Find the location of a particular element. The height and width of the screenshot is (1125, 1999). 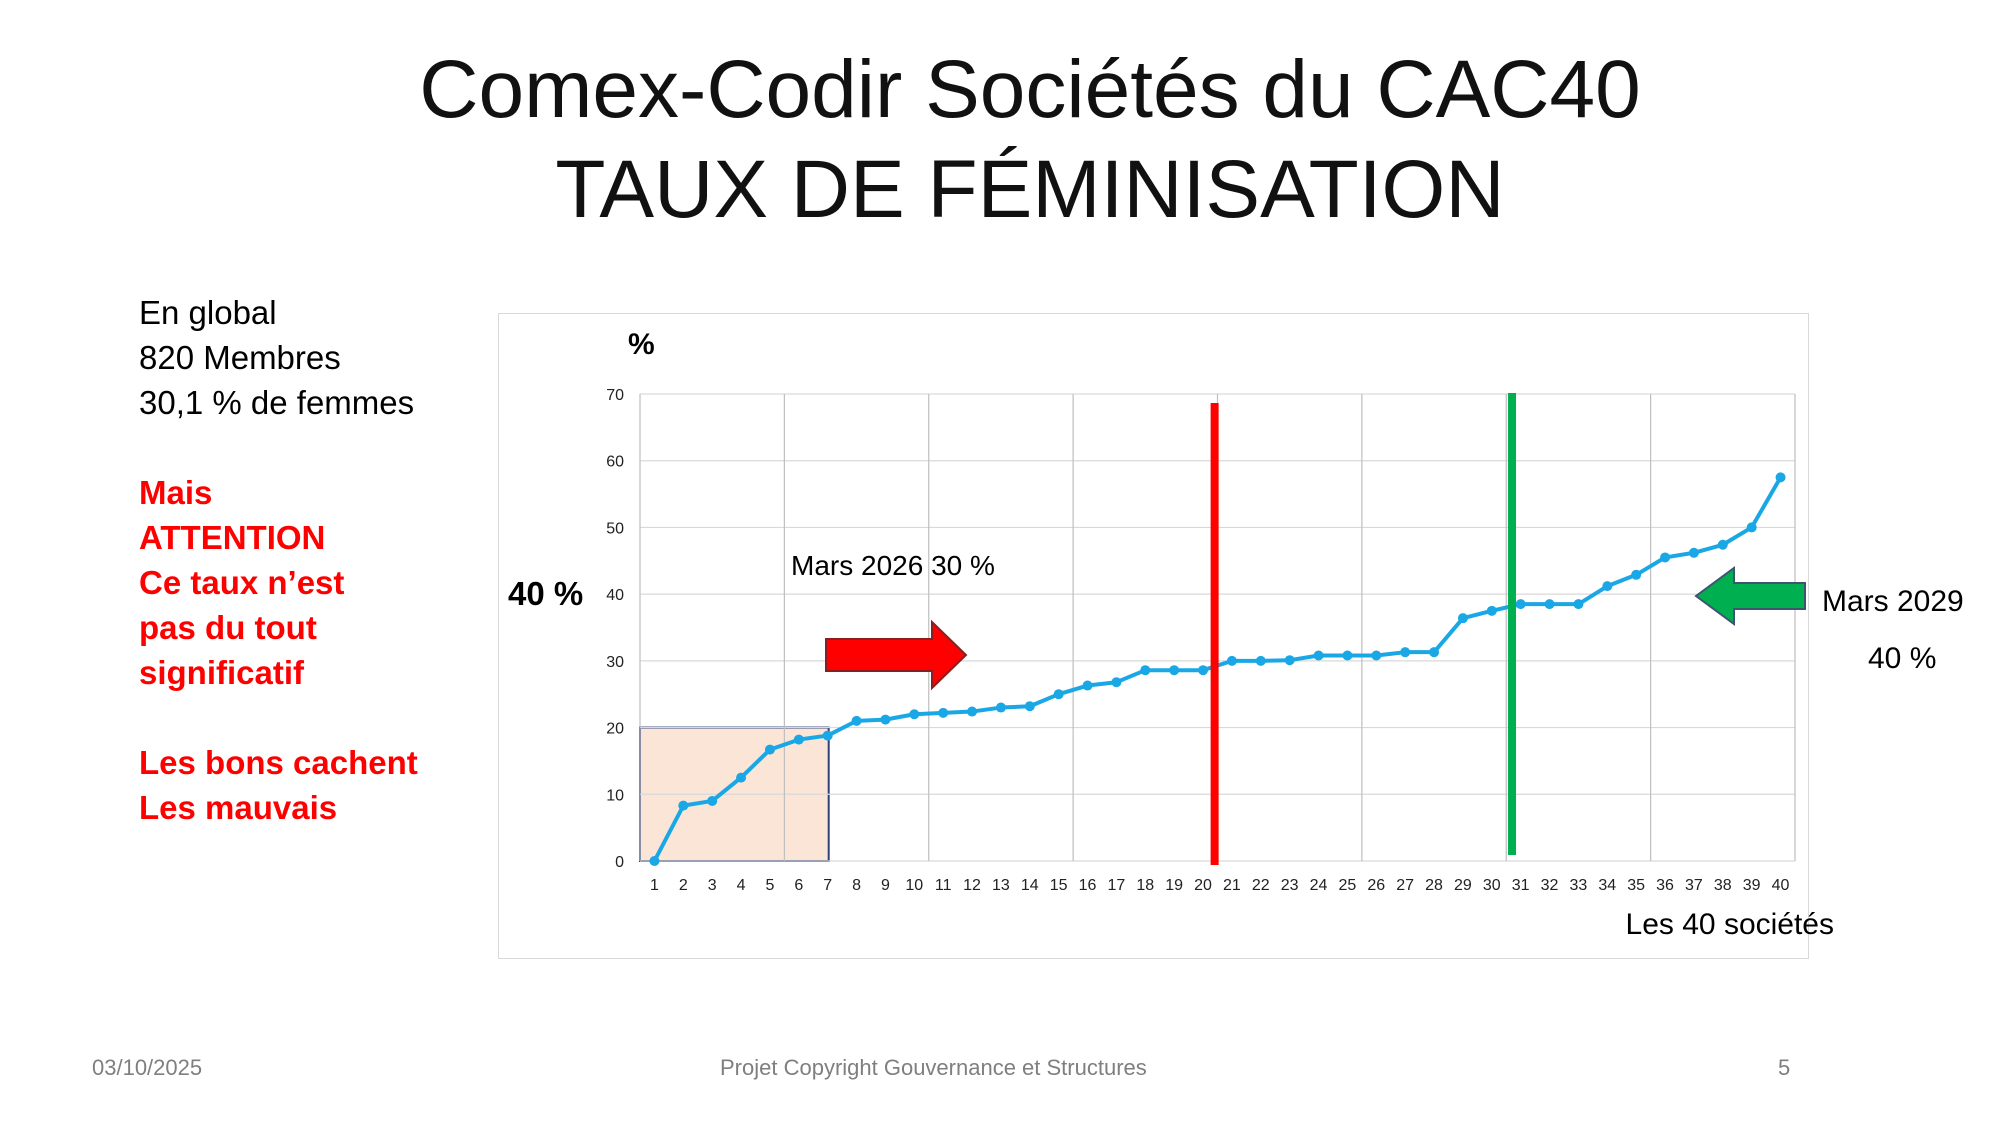

slide-title-line2: TAUX DE FÉMINISATION is located at coordinates (1030, 189).